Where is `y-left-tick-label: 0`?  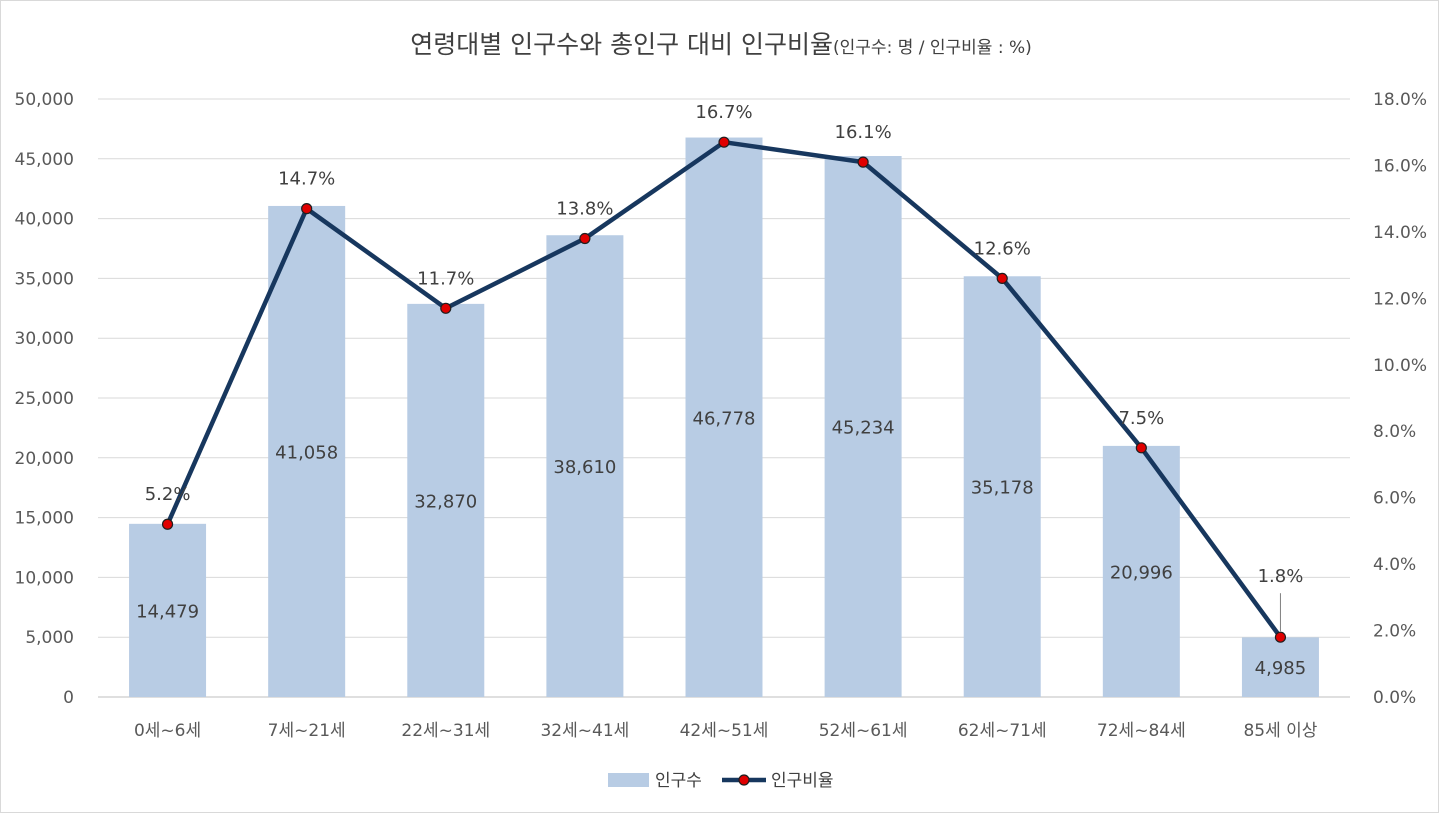 y-left-tick-label: 0 is located at coordinates (68, 698).